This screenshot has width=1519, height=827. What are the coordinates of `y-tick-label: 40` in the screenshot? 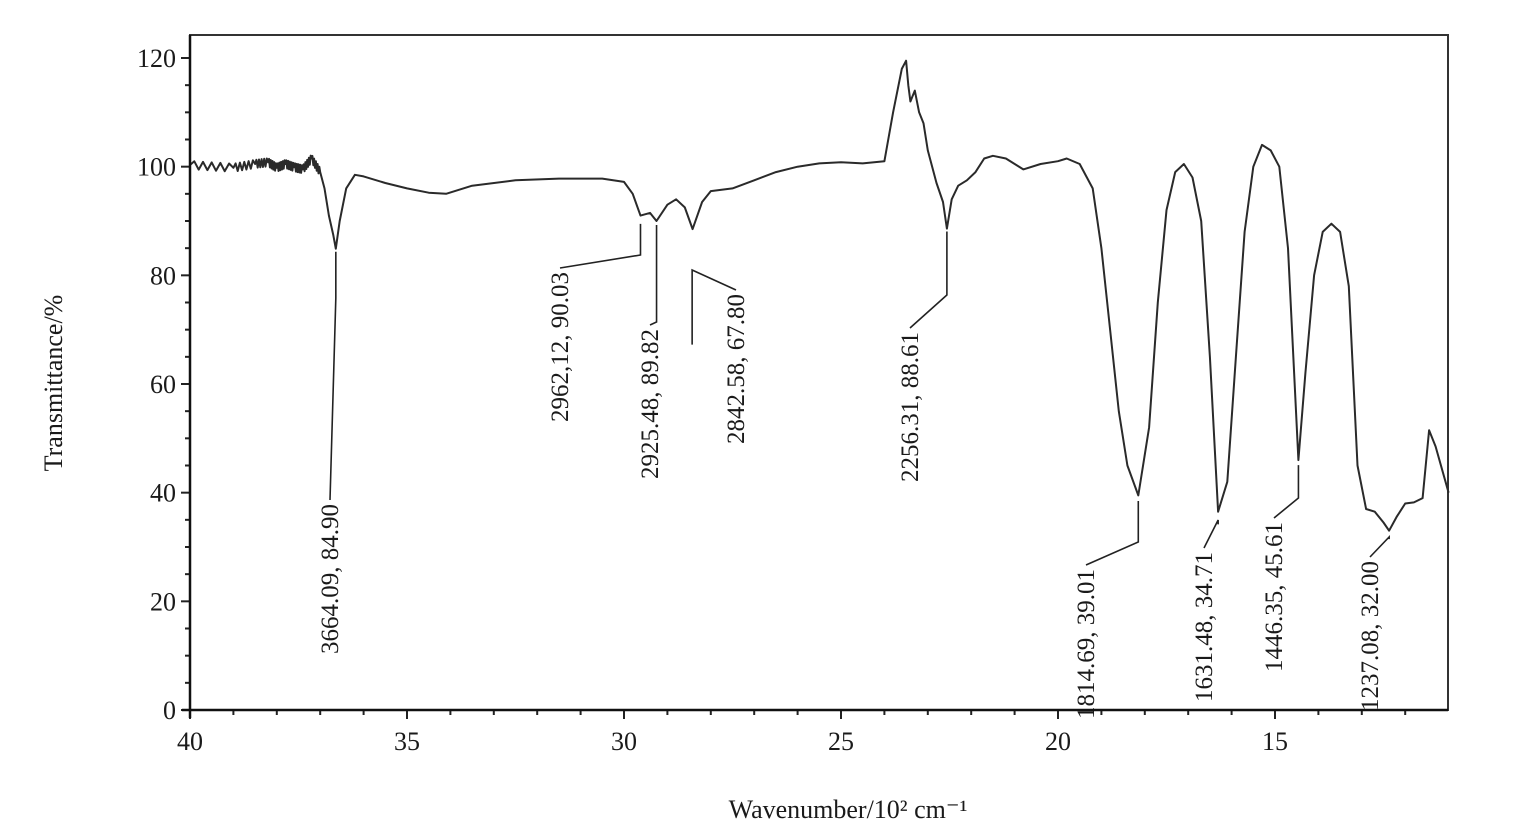 It's located at (163, 493).